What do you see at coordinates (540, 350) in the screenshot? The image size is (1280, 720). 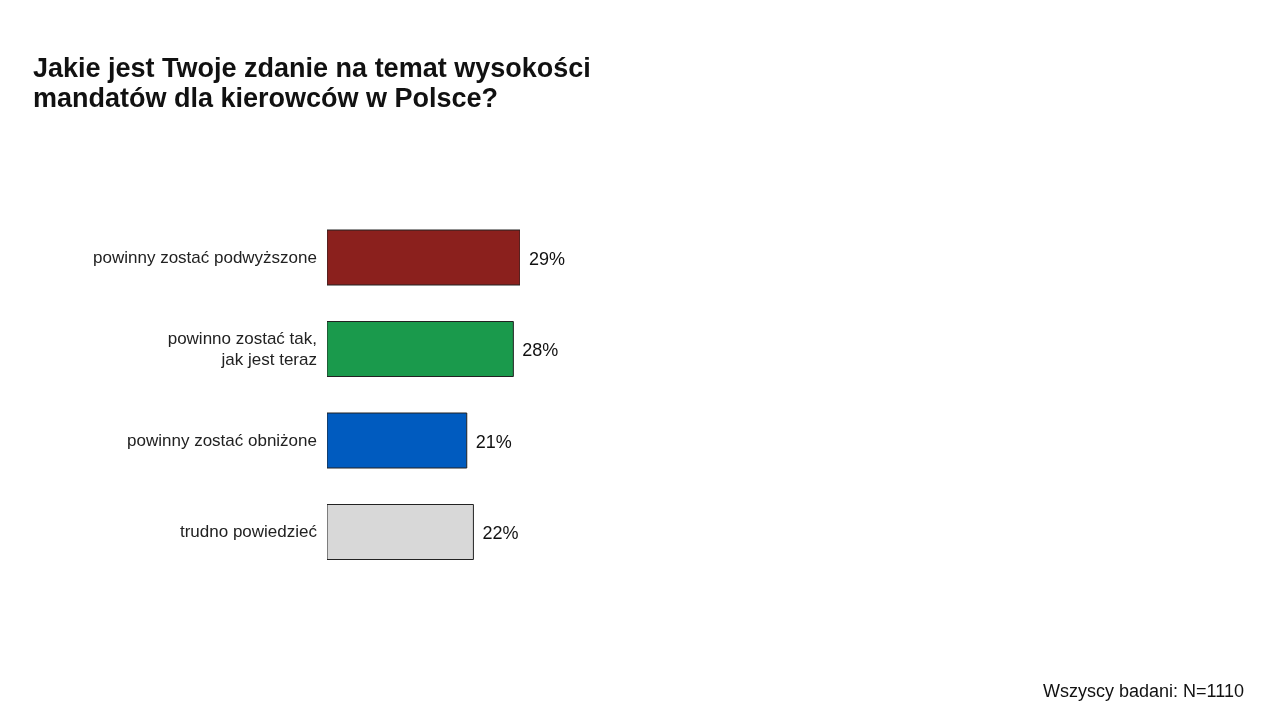 I see `data-label: 28%` at bounding box center [540, 350].